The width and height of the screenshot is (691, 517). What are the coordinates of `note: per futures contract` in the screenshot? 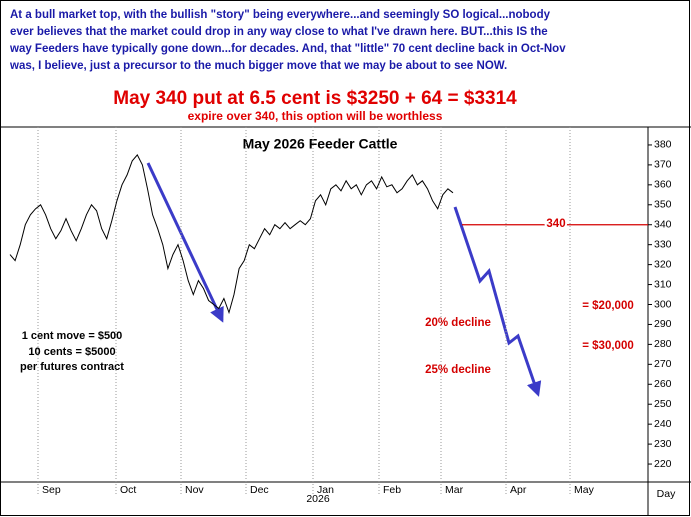 It's located at (72, 367).